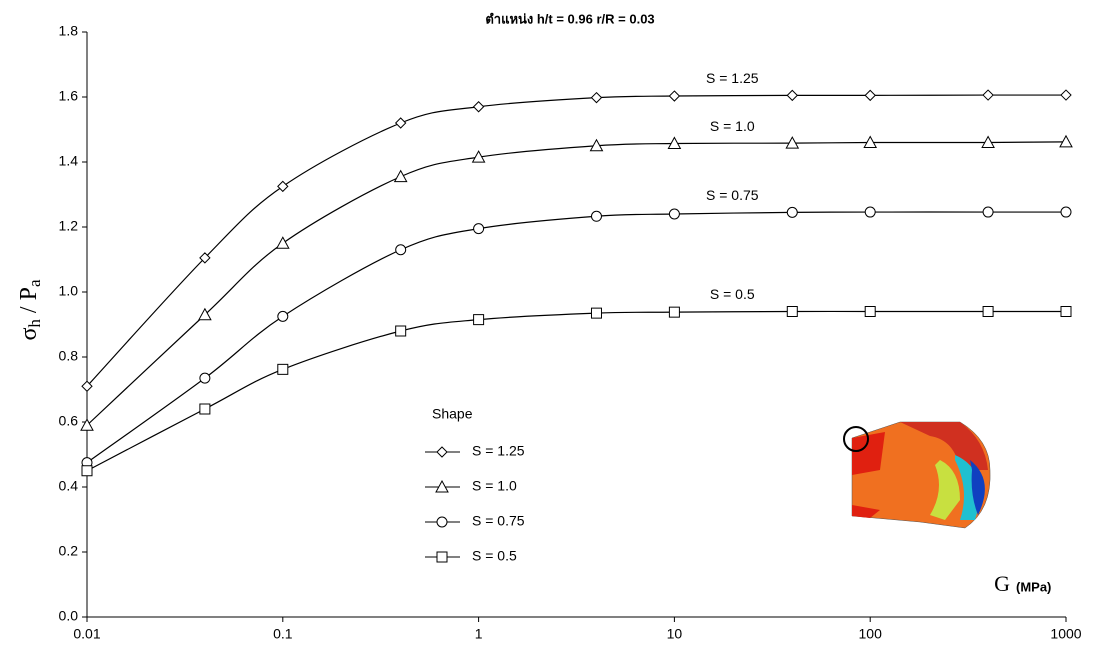  I want to click on fea-inset, so click(917, 475).